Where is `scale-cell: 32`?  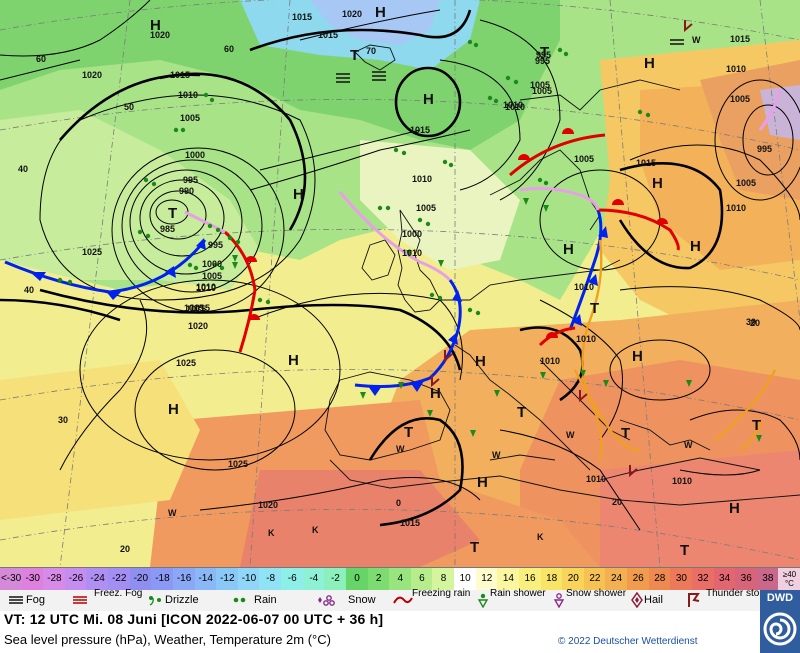 scale-cell: 32 is located at coordinates (703, 579).